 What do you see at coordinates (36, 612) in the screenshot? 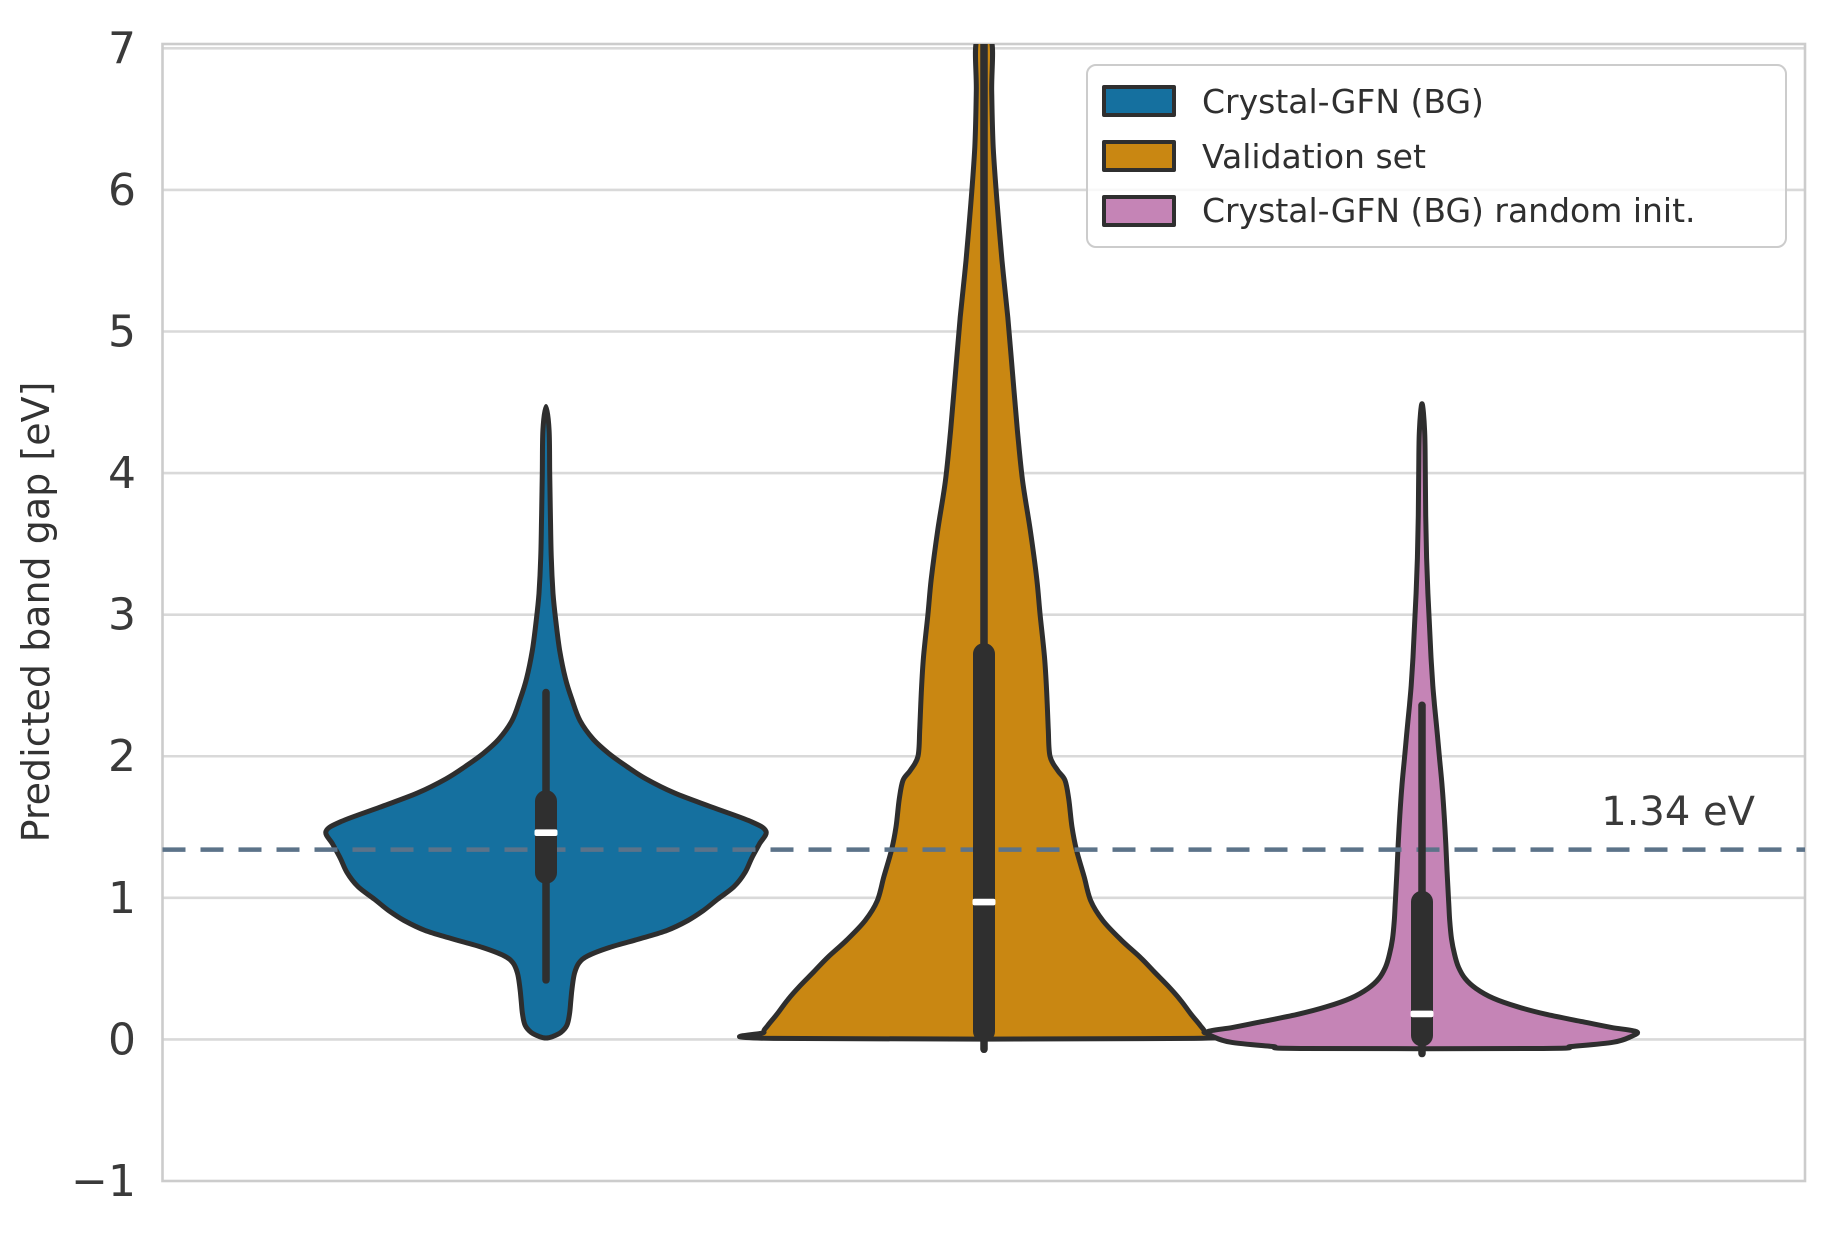
I see `y-axis-label: Predicted band gap [eV]` at bounding box center [36, 612].